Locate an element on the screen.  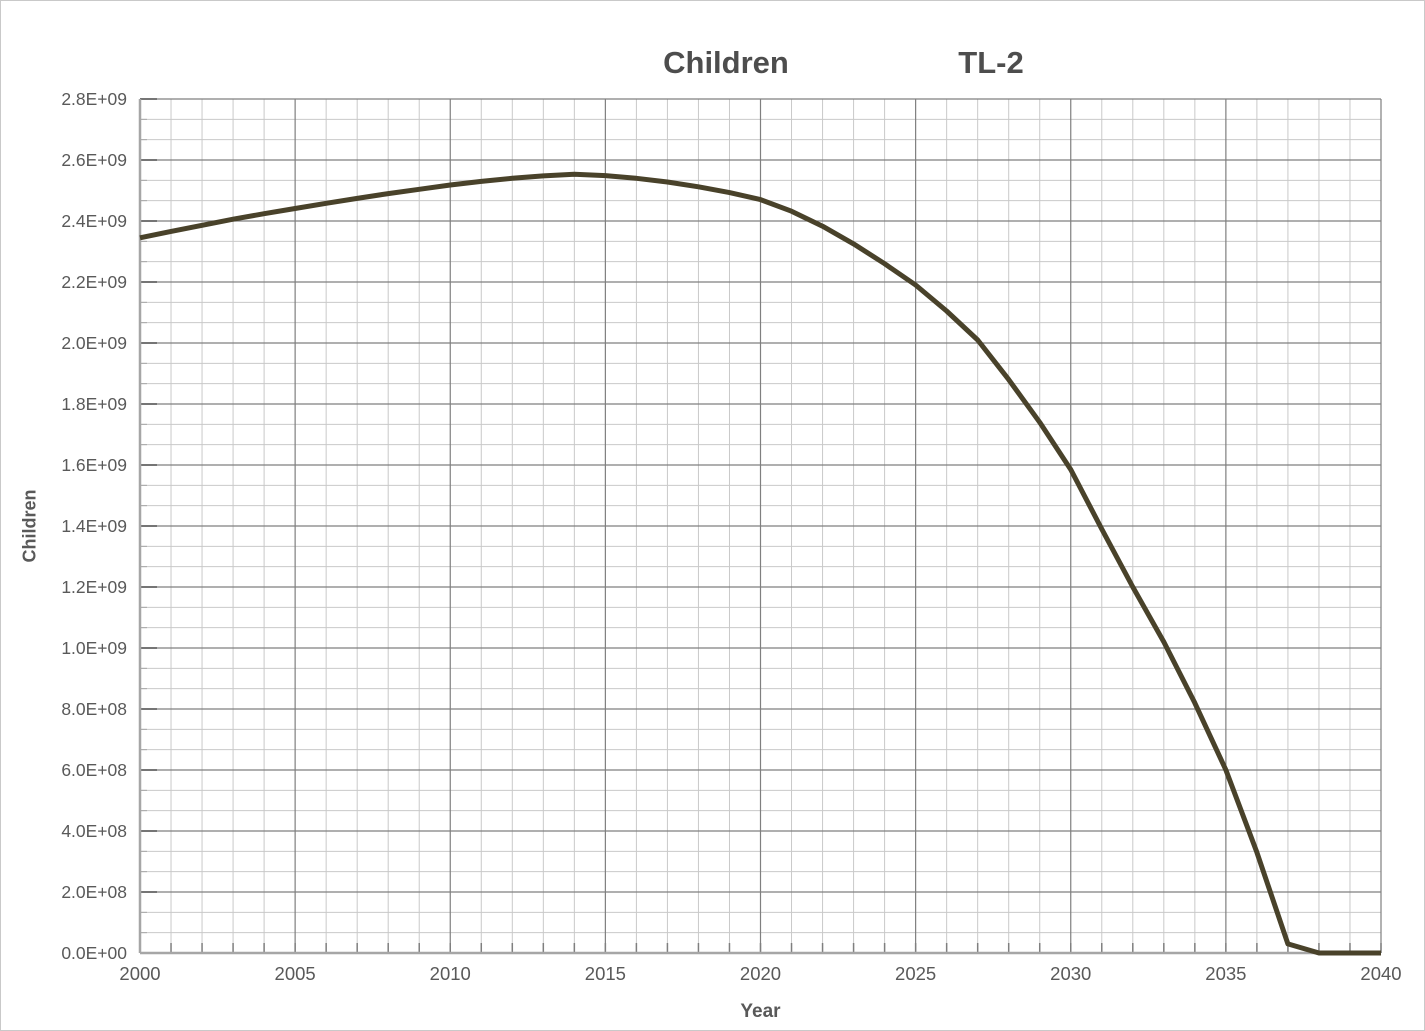
chart-title-main: Children is located at coordinates (726, 62).